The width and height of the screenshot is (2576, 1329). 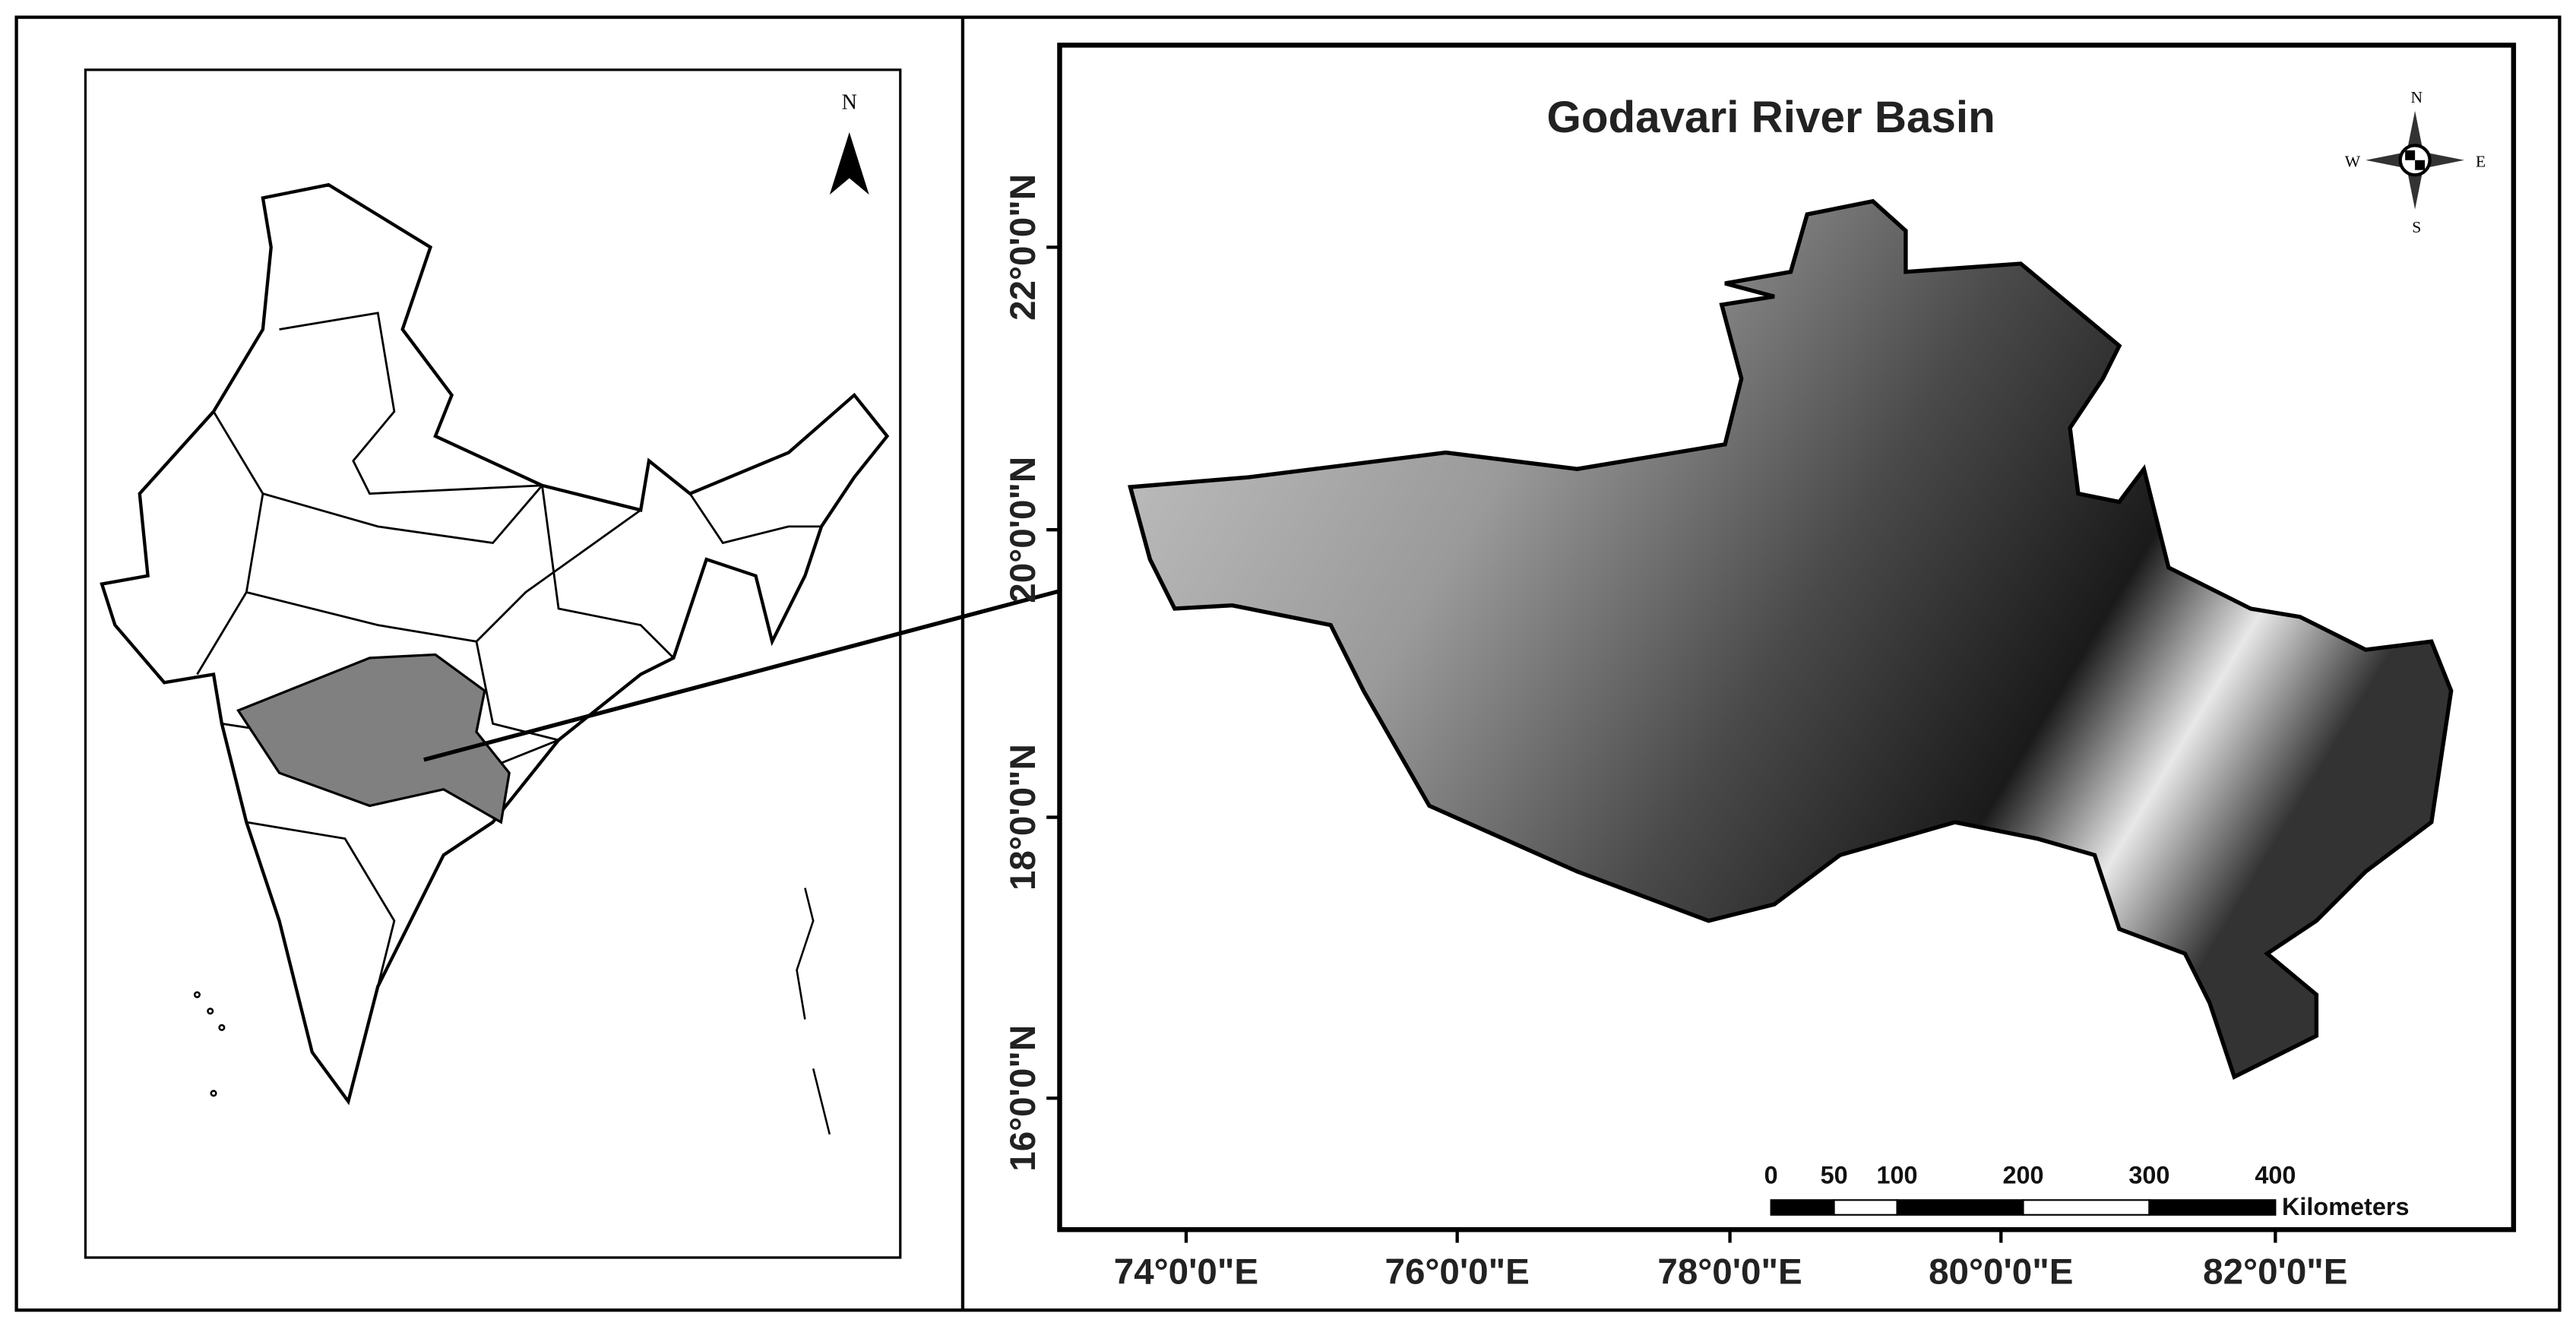 What do you see at coordinates (2148, 1175) in the screenshot?
I see `scale-label: 300` at bounding box center [2148, 1175].